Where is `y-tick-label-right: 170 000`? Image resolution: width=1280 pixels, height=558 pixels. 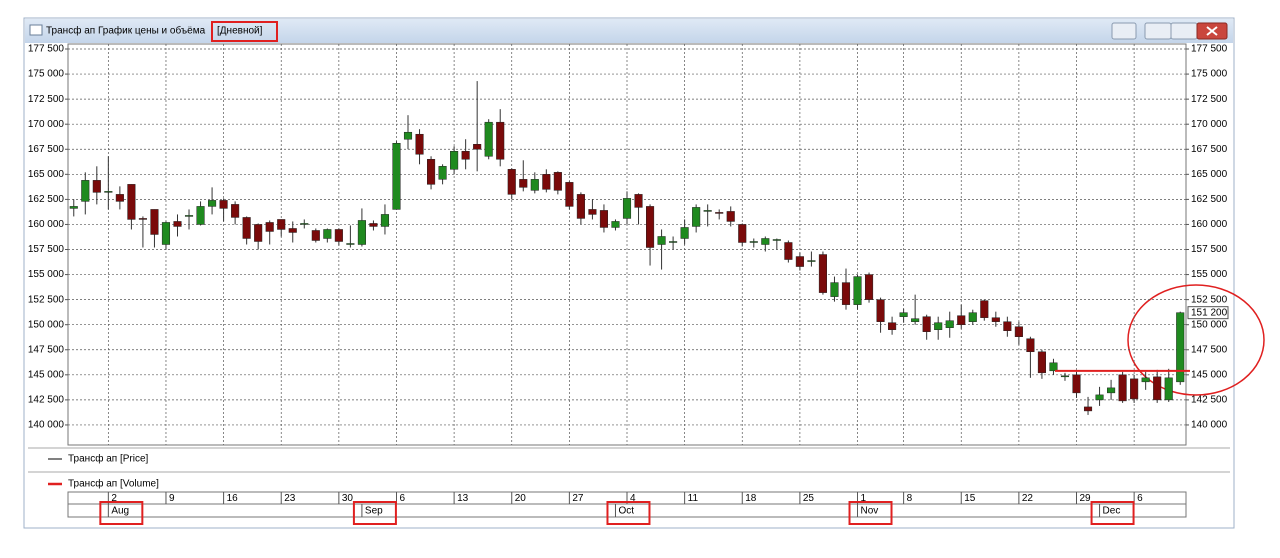 y-tick-label-right: 170 000 is located at coordinates (1209, 124).